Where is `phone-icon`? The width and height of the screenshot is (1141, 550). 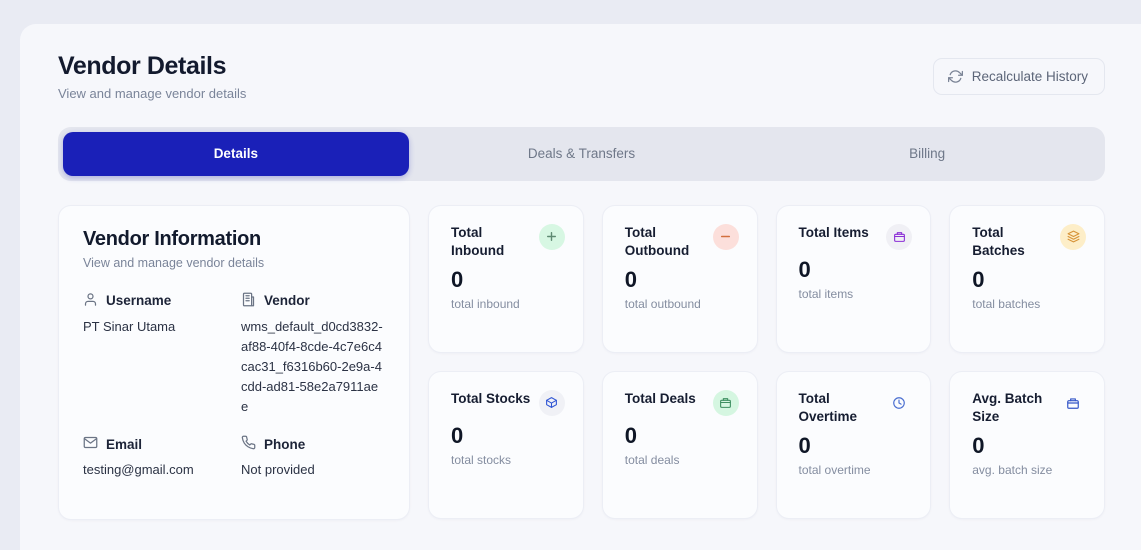 phone-icon is located at coordinates (248, 444).